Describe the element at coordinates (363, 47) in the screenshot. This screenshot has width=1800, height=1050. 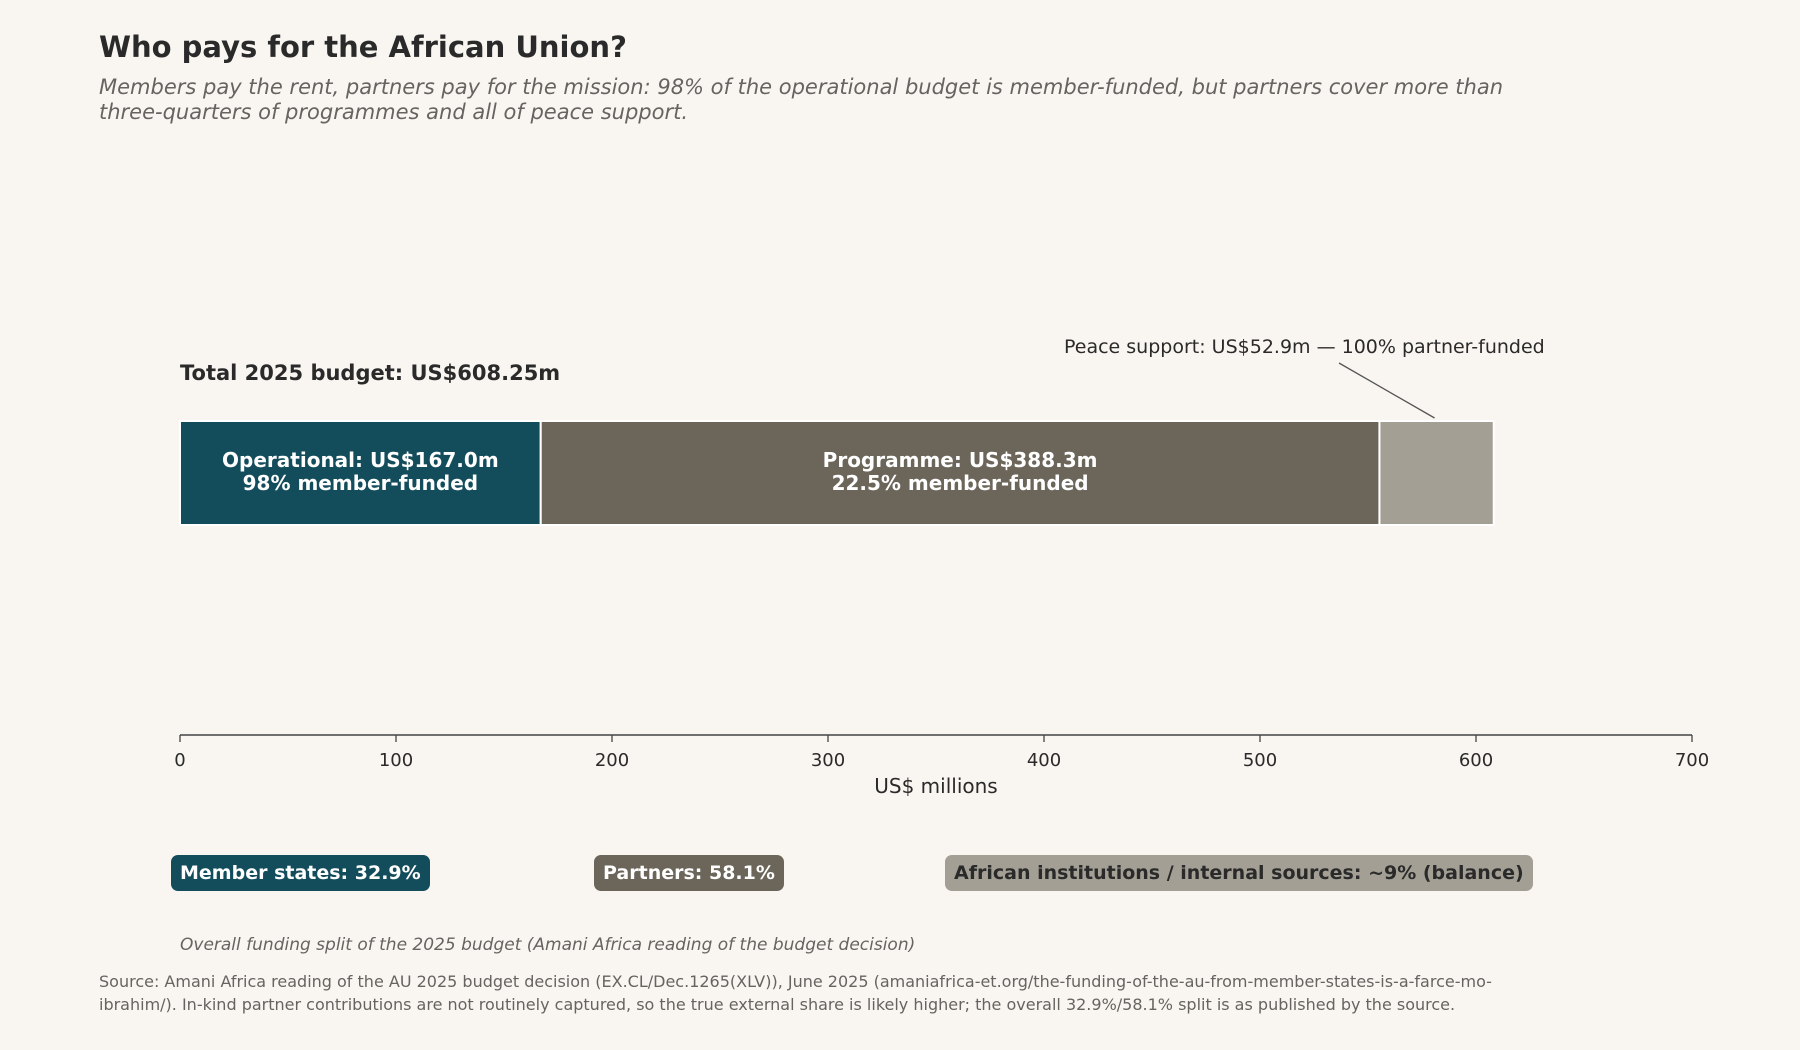
I see `chart-title: Who pays for the African Union?` at that location.